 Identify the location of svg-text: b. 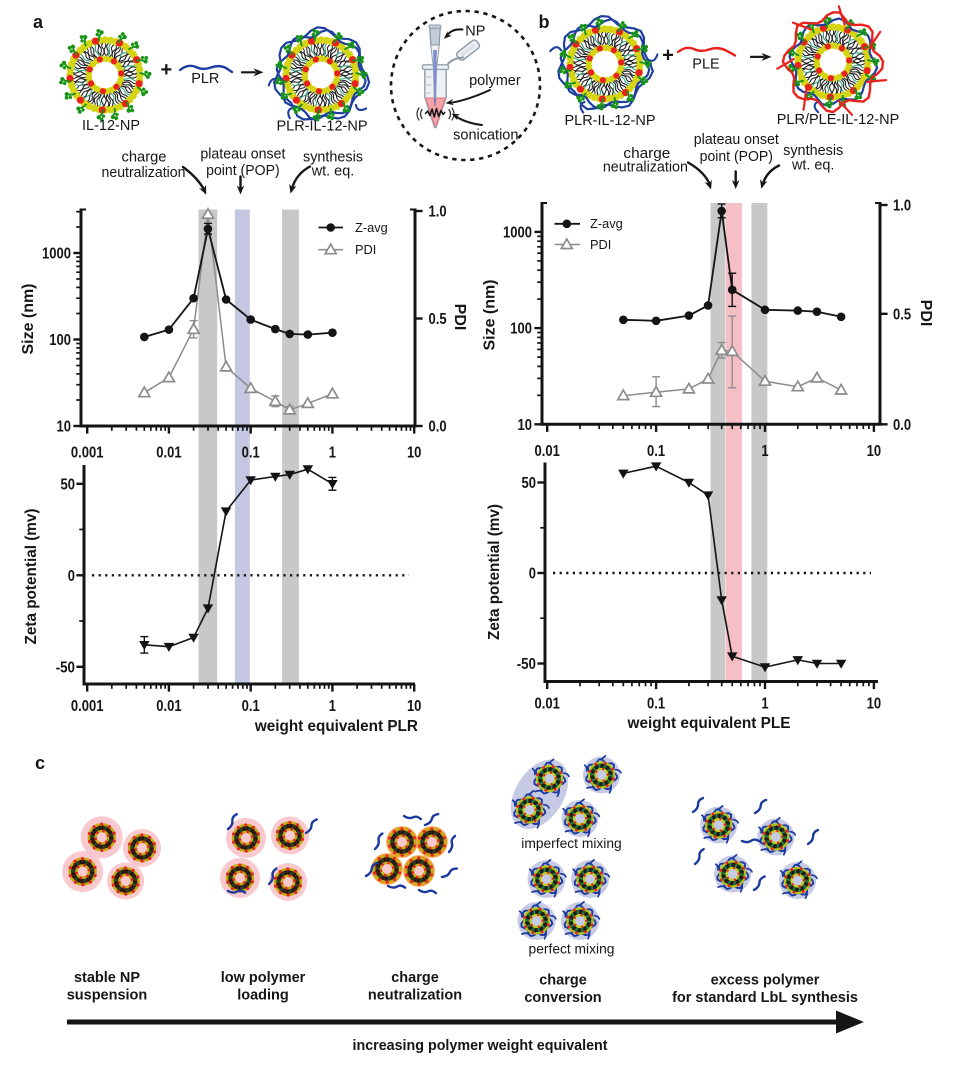
(544, 22).